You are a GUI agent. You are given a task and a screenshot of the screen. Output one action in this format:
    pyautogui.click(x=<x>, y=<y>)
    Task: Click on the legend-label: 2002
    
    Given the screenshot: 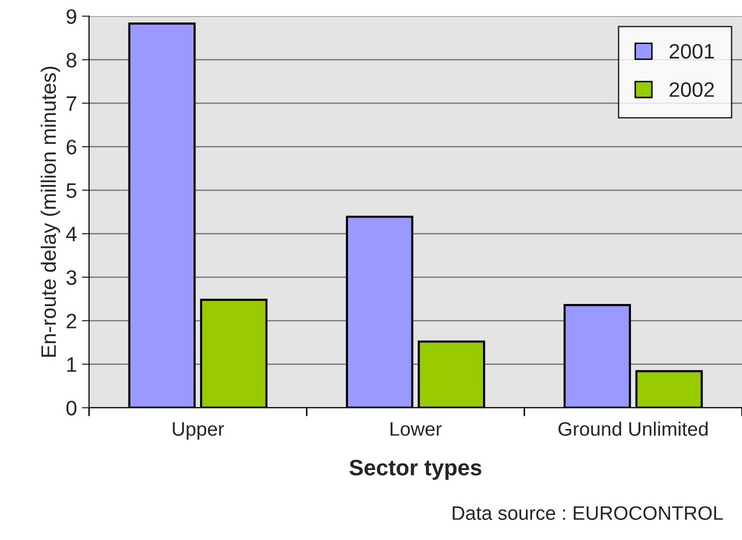 What is the action you would take?
    pyautogui.click(x=692, y=89)
    